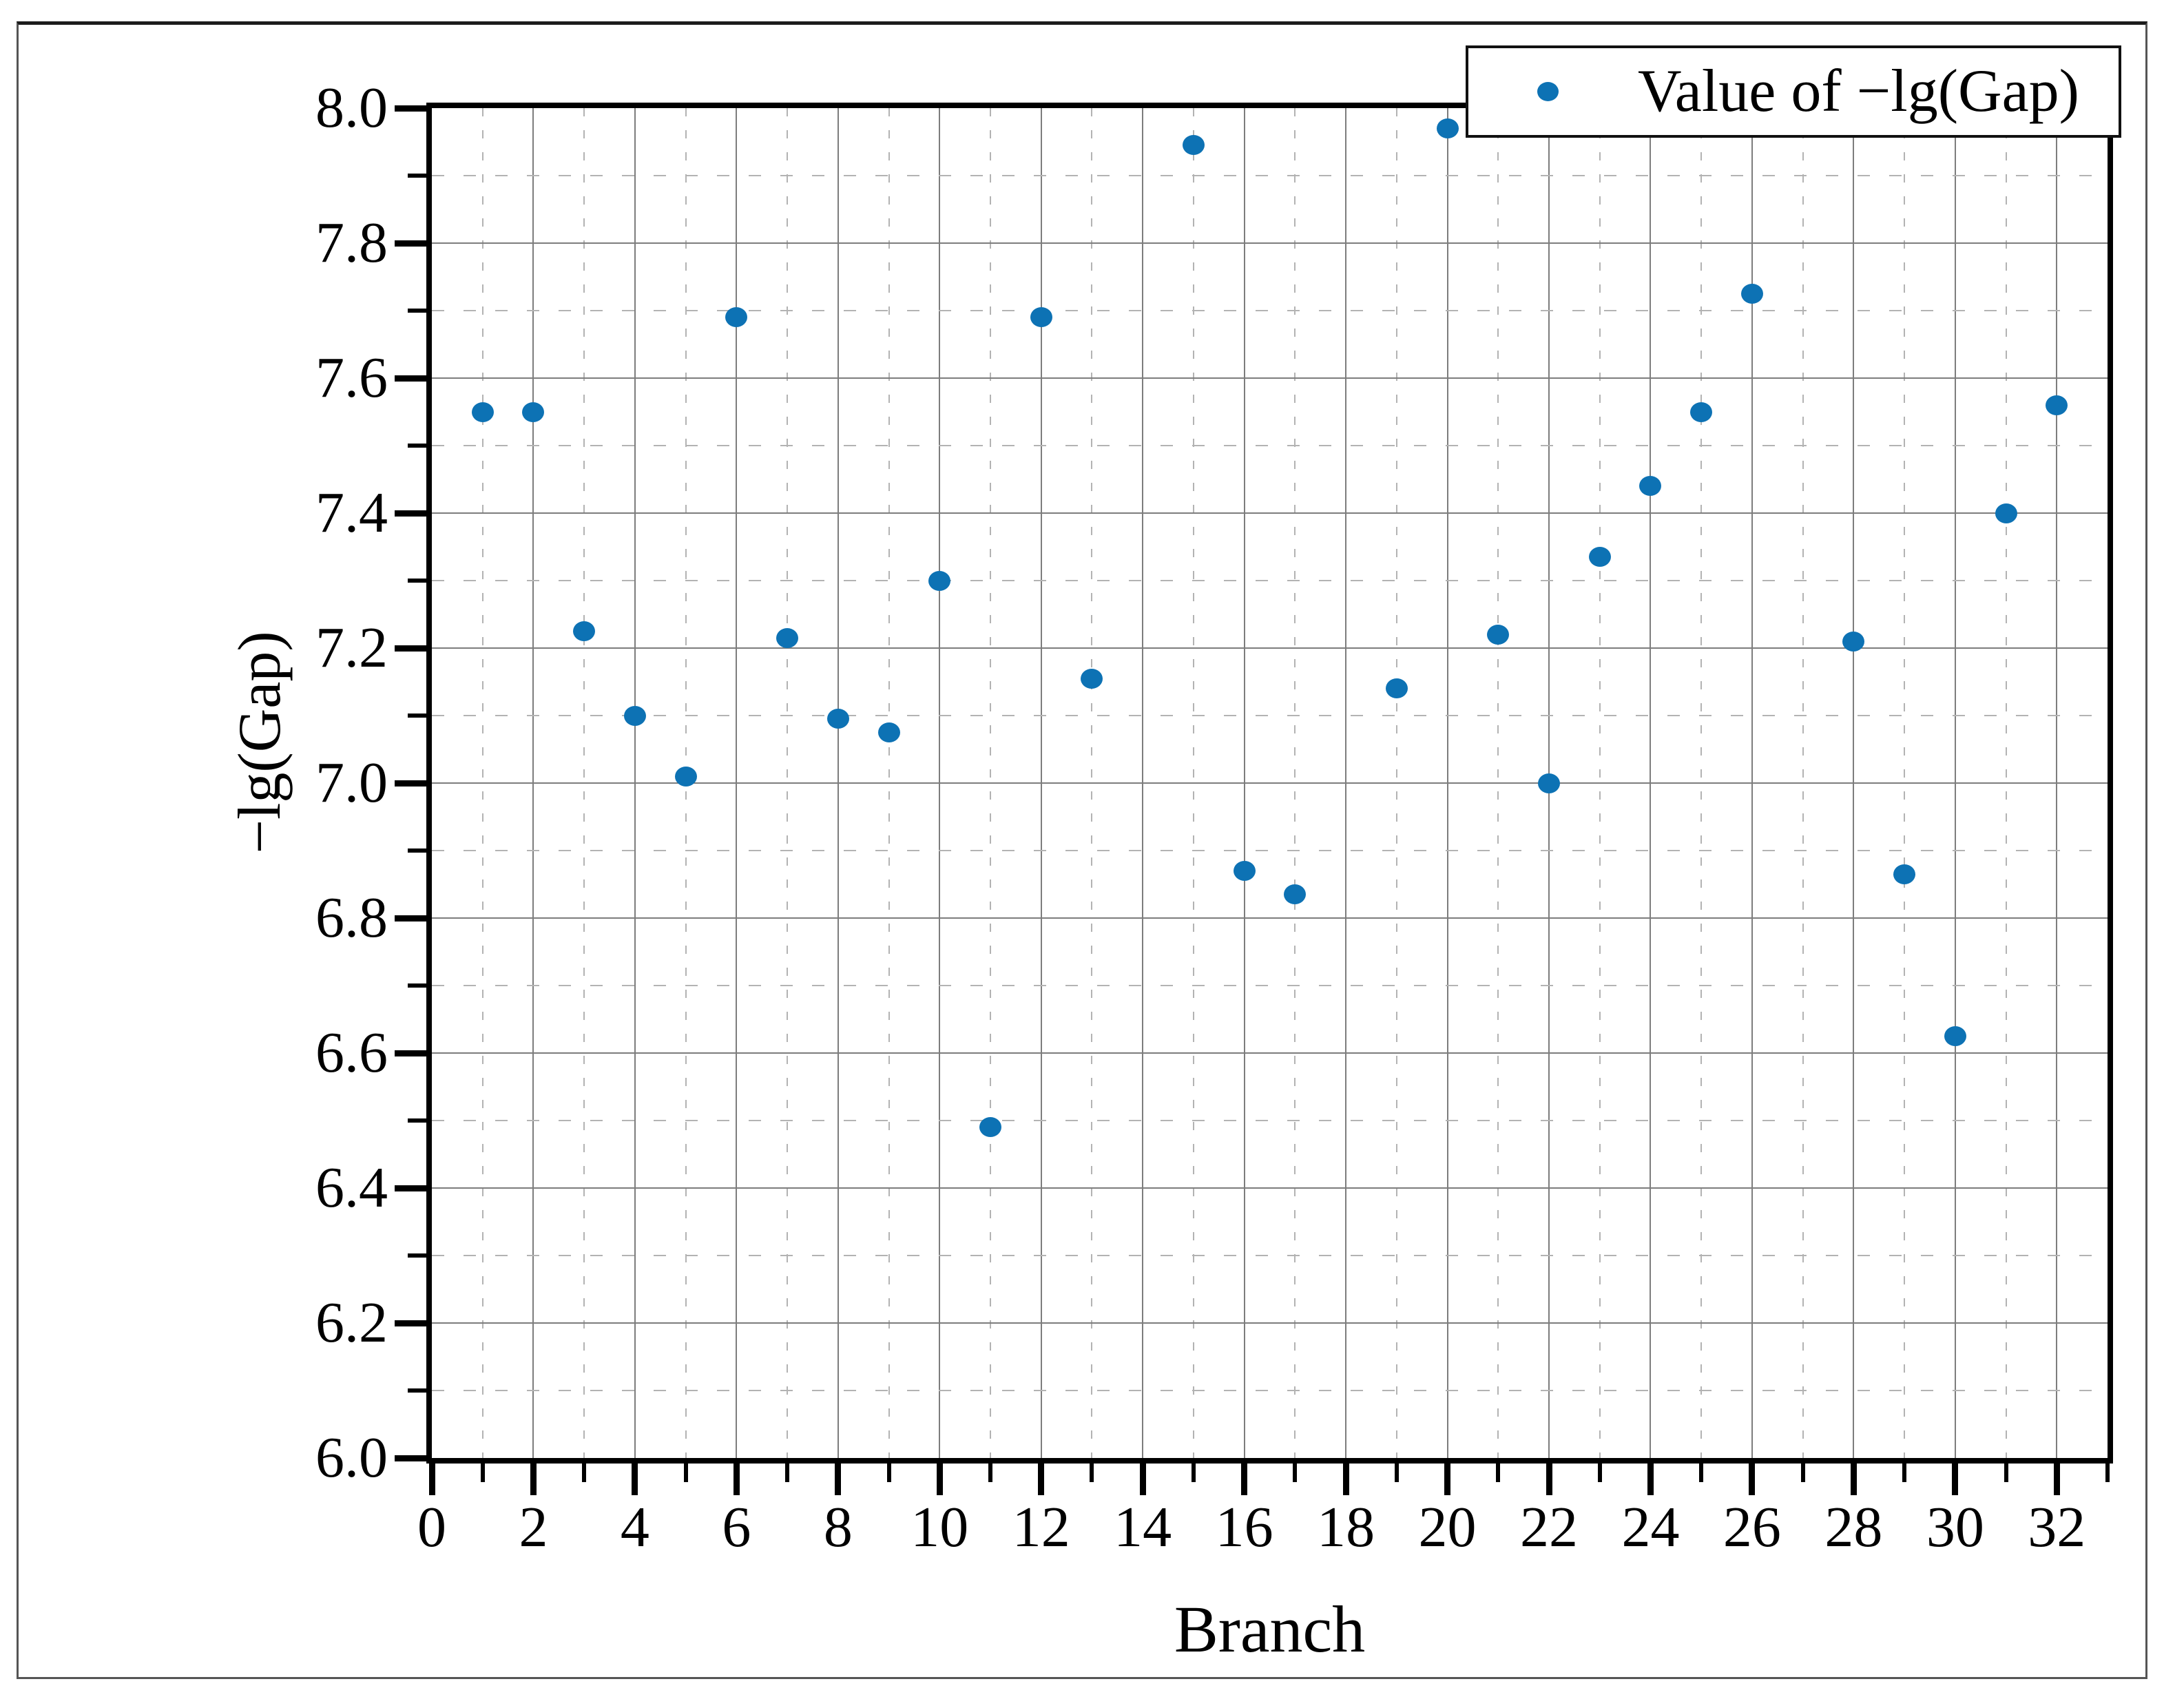 The image size is (2164, 1708). I want to click on x-tick-label: 14, so click(1143, 1527).